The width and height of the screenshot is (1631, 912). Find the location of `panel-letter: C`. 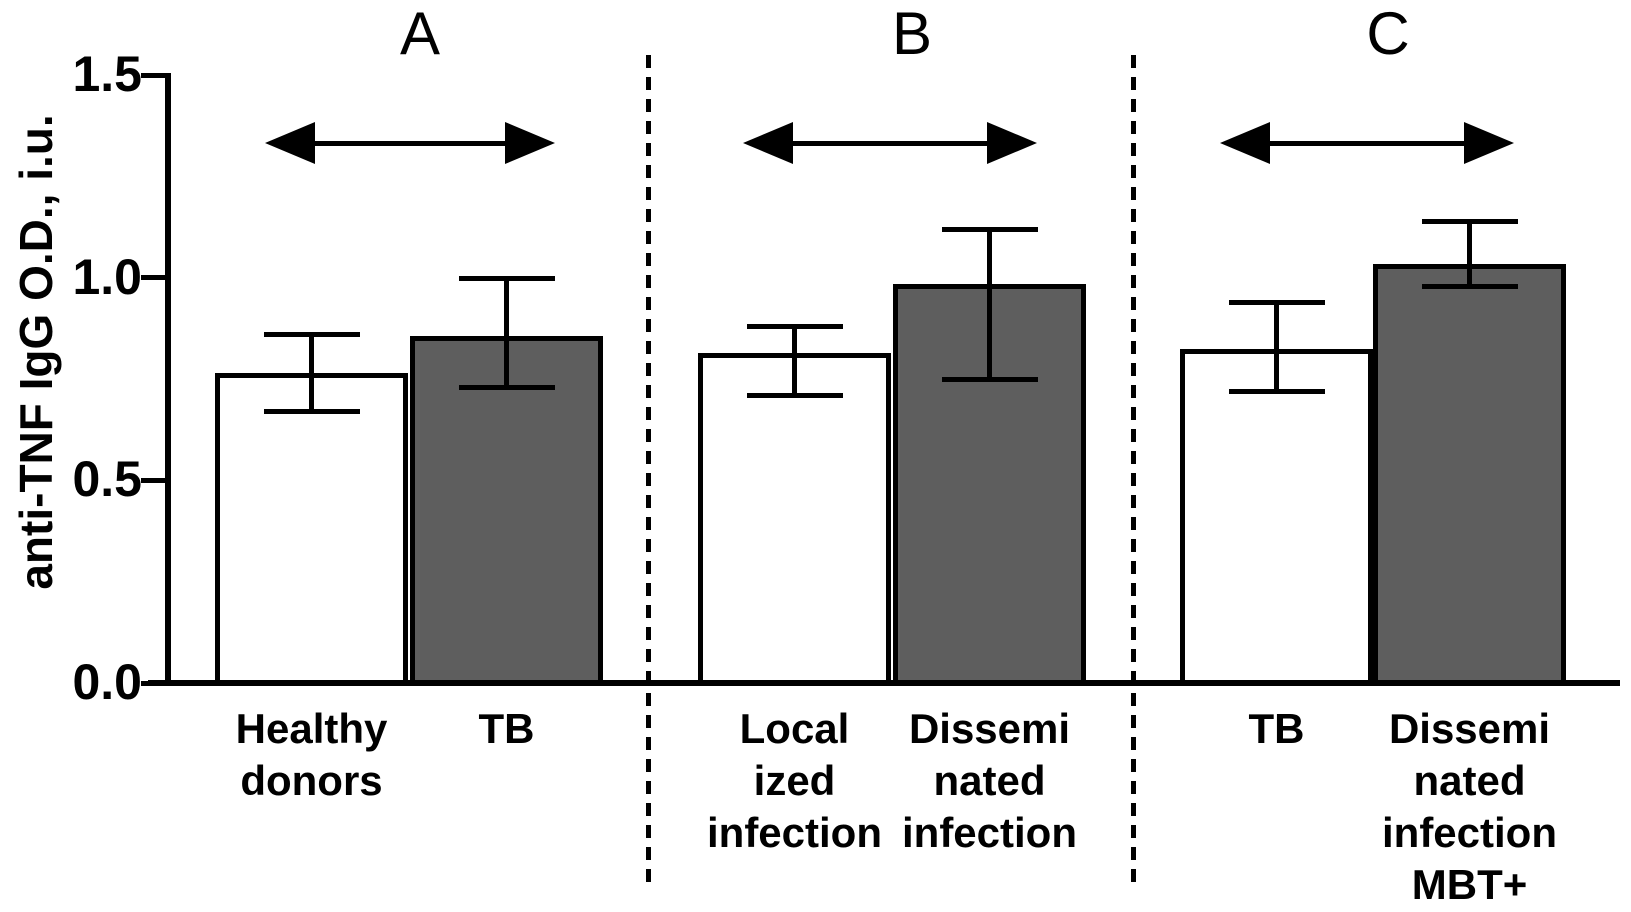

panel-letter: C is located at coordinates (1388, 33).